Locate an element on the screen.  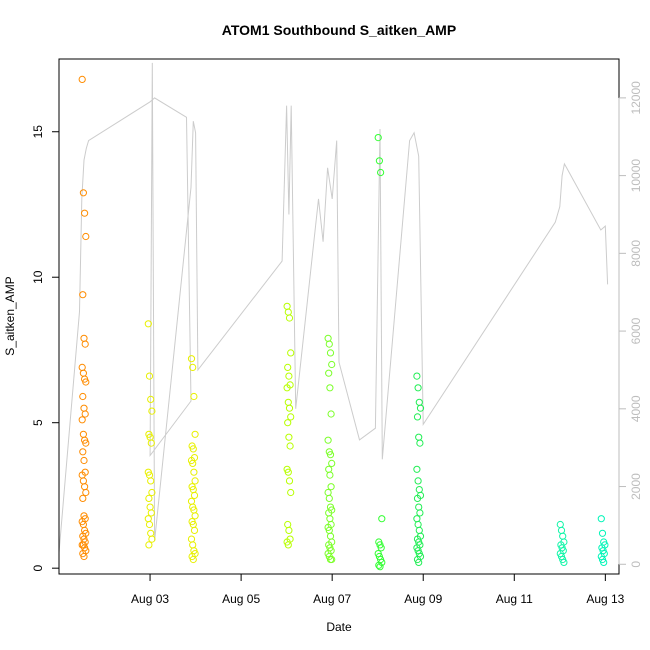
x-tick-label: Aug 07 is located at coordinates (332, 599).